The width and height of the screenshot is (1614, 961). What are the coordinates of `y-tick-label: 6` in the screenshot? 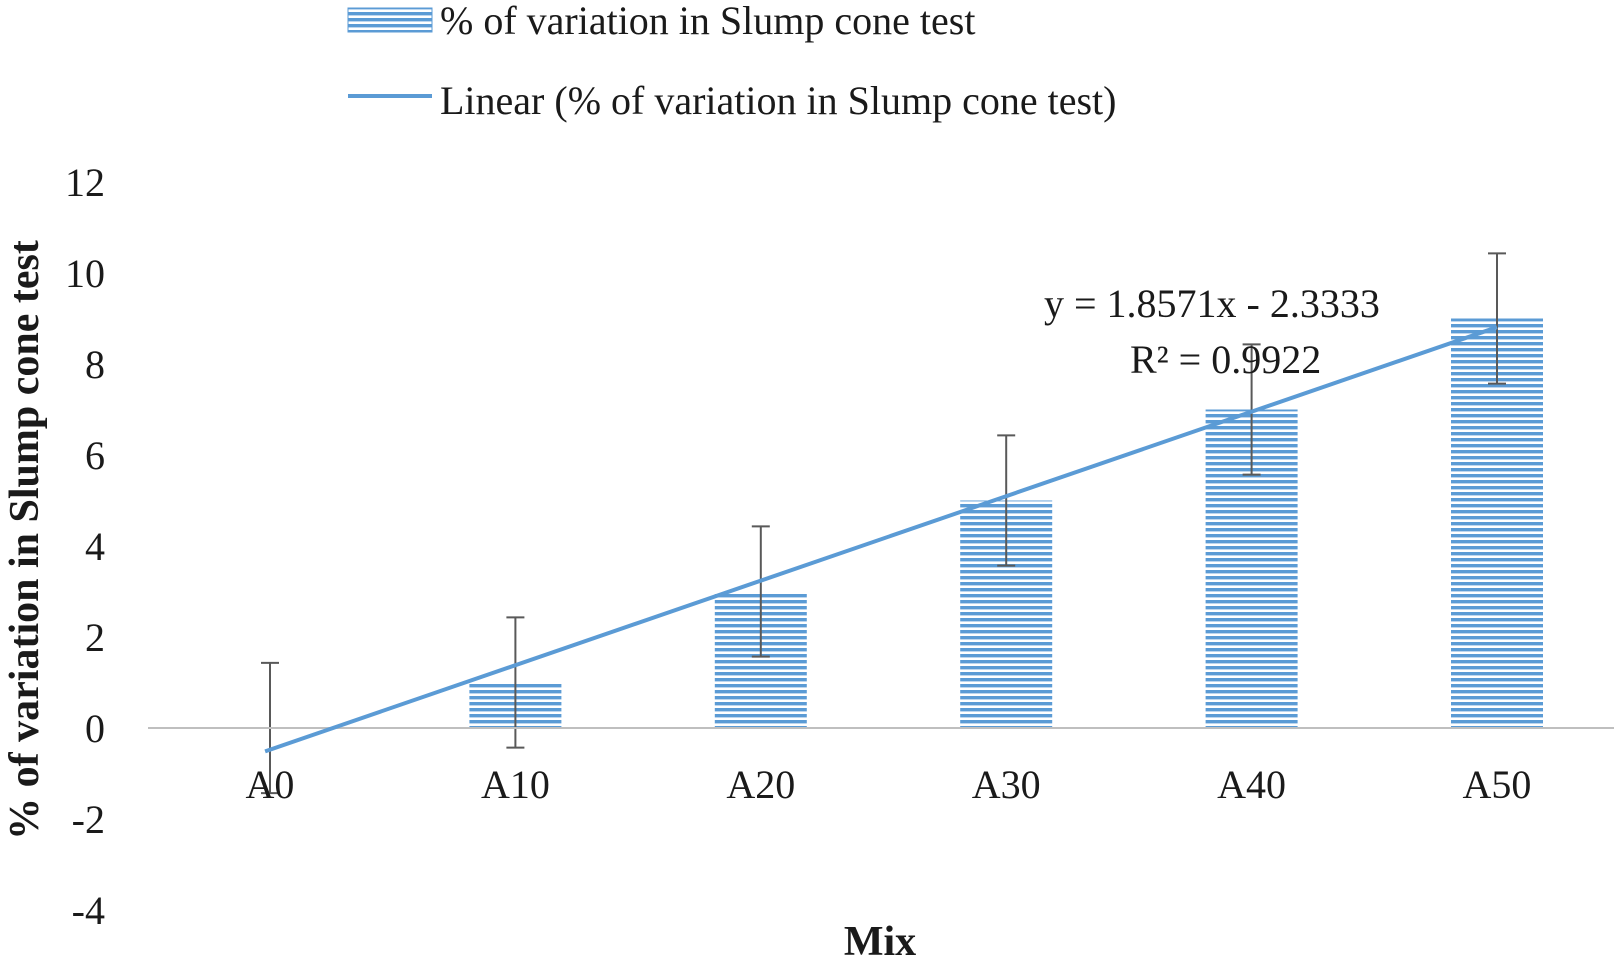 It's located at (95, 455).